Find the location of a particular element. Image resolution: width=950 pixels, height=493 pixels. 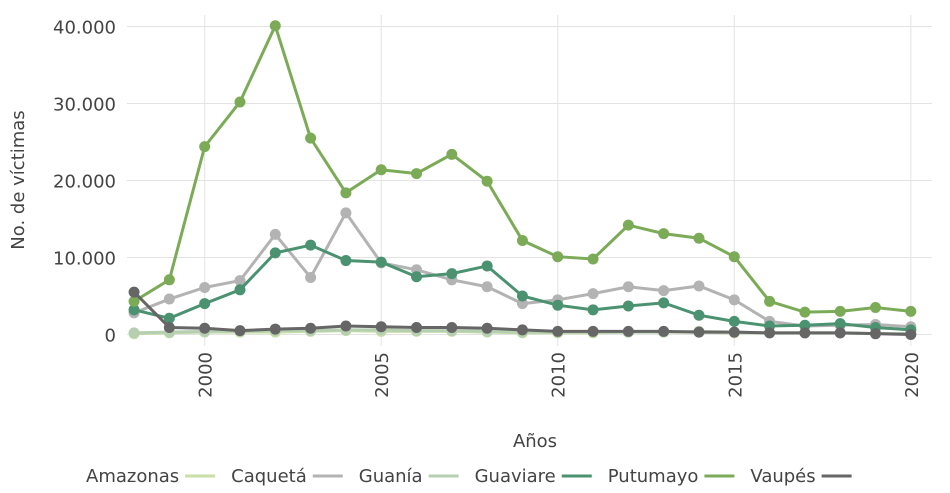

y-tick-label: 30.000 is located at coordinates (84, 105).